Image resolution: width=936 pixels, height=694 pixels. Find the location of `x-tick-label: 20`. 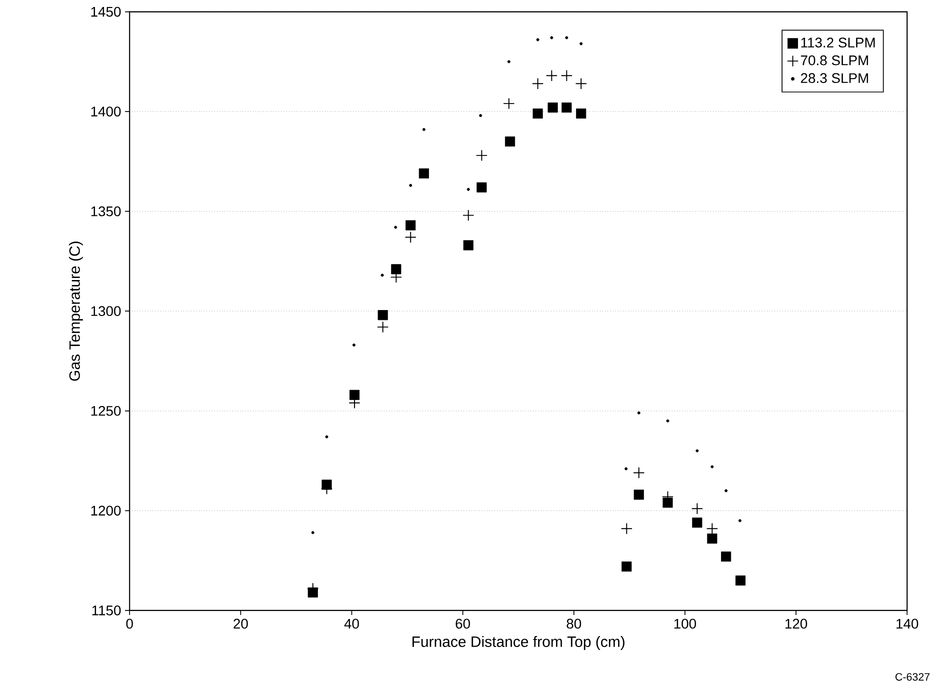

x-tick-label: 20 is located at coordinates (241, 623).